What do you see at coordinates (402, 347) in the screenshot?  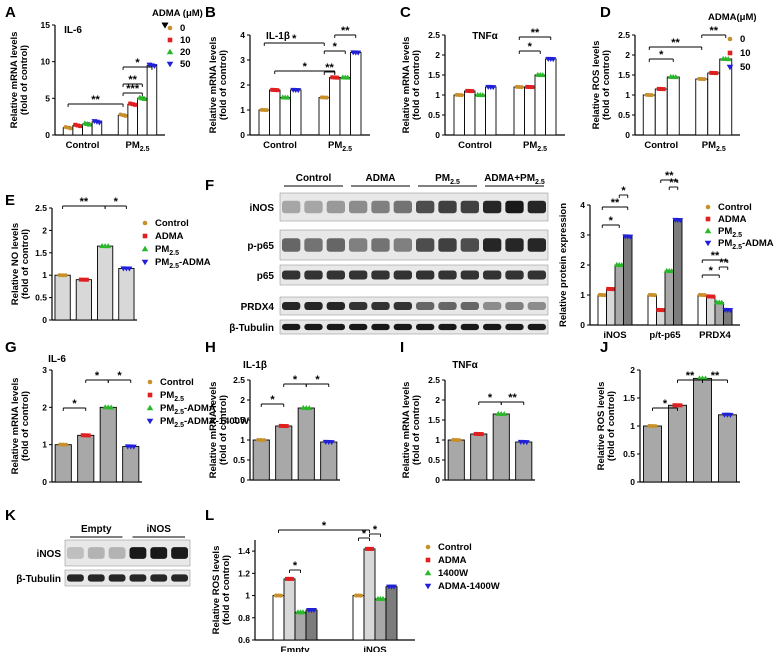 I see `panel-label-I: I` at bounding box center [402, 347].